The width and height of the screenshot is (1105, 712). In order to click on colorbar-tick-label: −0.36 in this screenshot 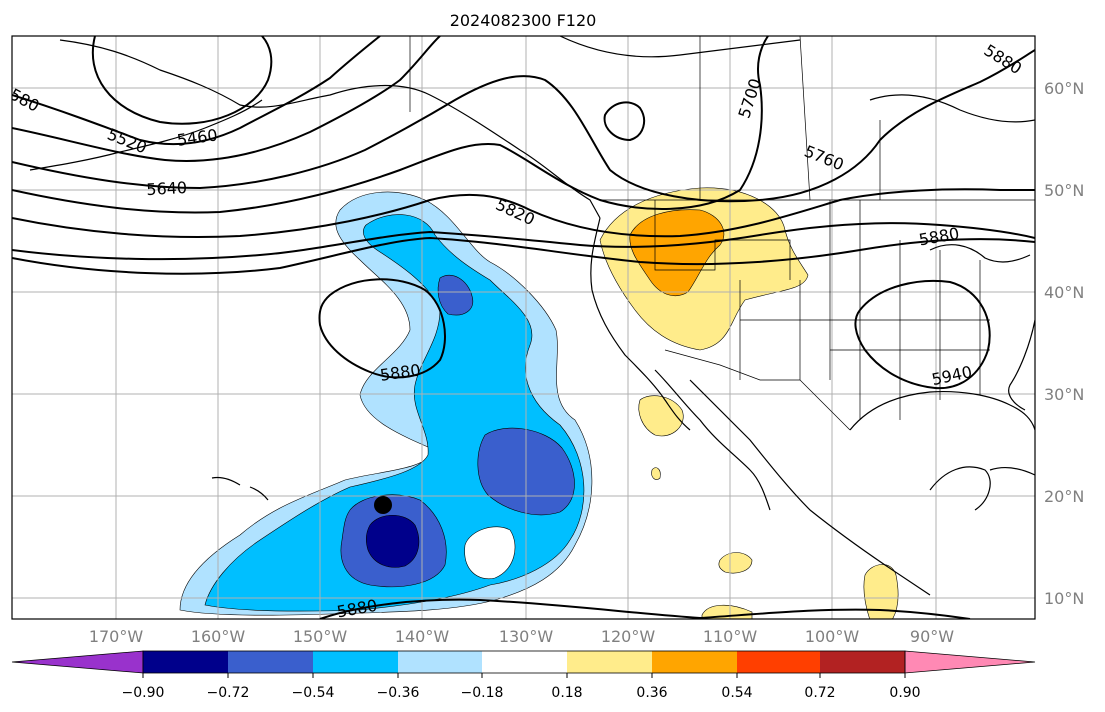, I will do `click(398, 693)`.